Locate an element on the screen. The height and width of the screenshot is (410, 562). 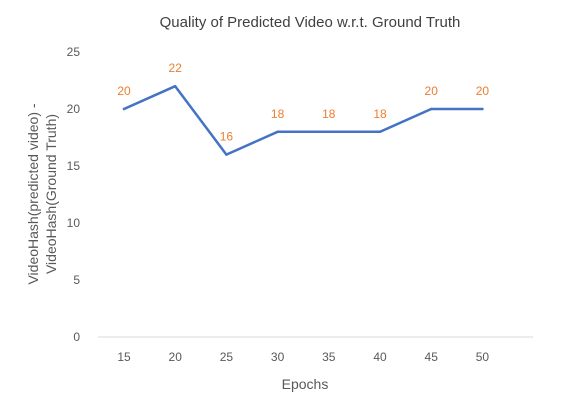
y-tick-label: 5 is located at coordinates (76, 280).